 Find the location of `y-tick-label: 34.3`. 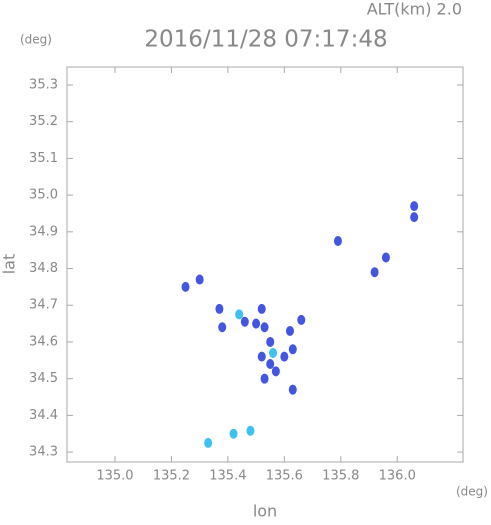

y-tick-label: 34.3 is located at coordinates (43, 452).